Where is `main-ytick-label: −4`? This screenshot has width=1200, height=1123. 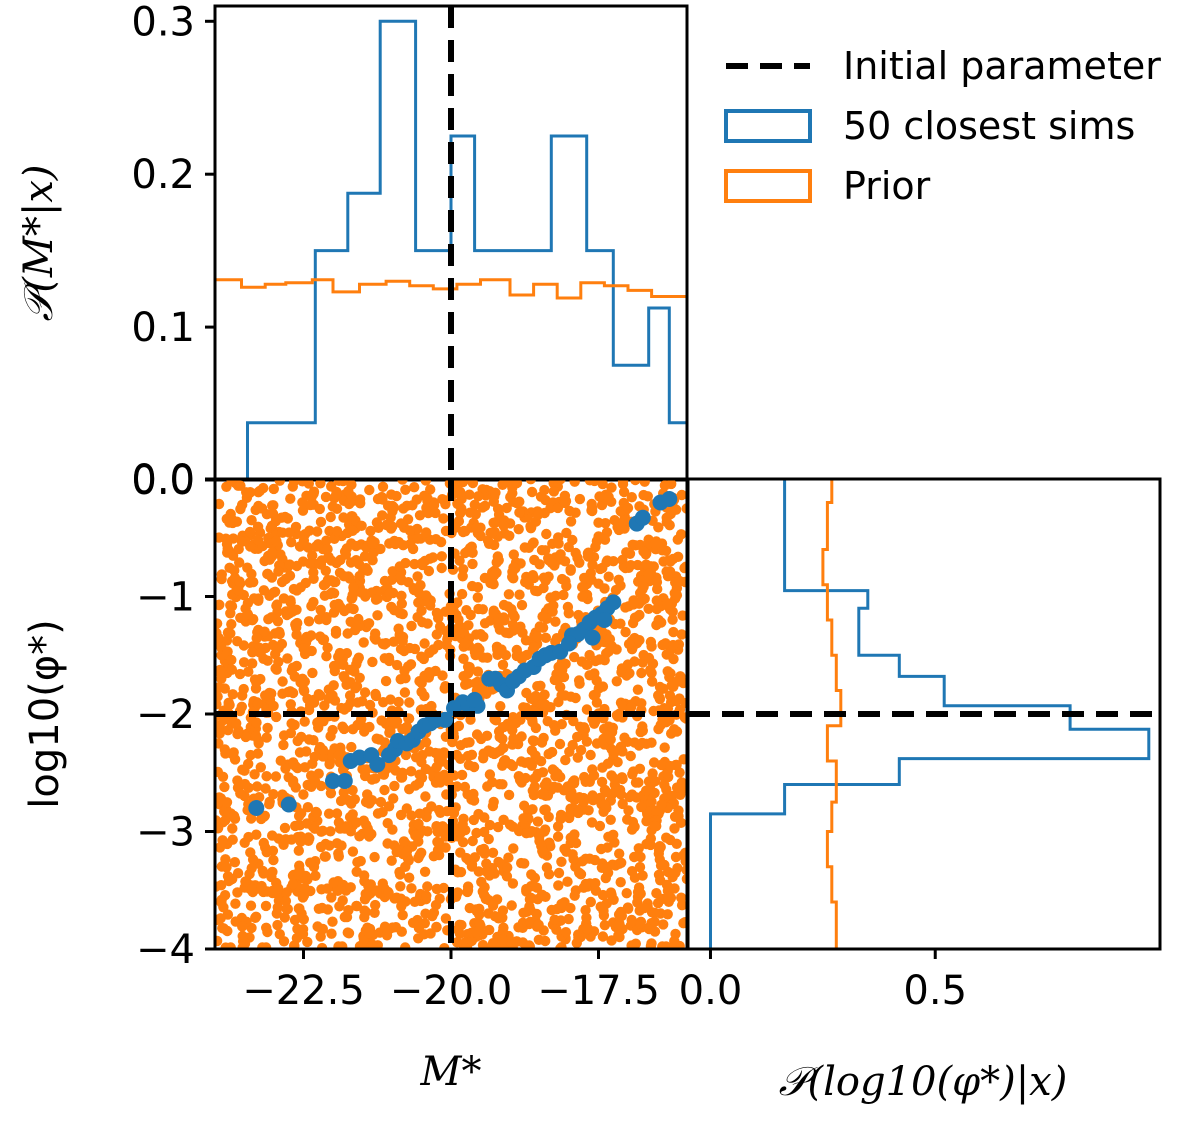
main-ytick-label: −4 is located at coordinates (165, 950).